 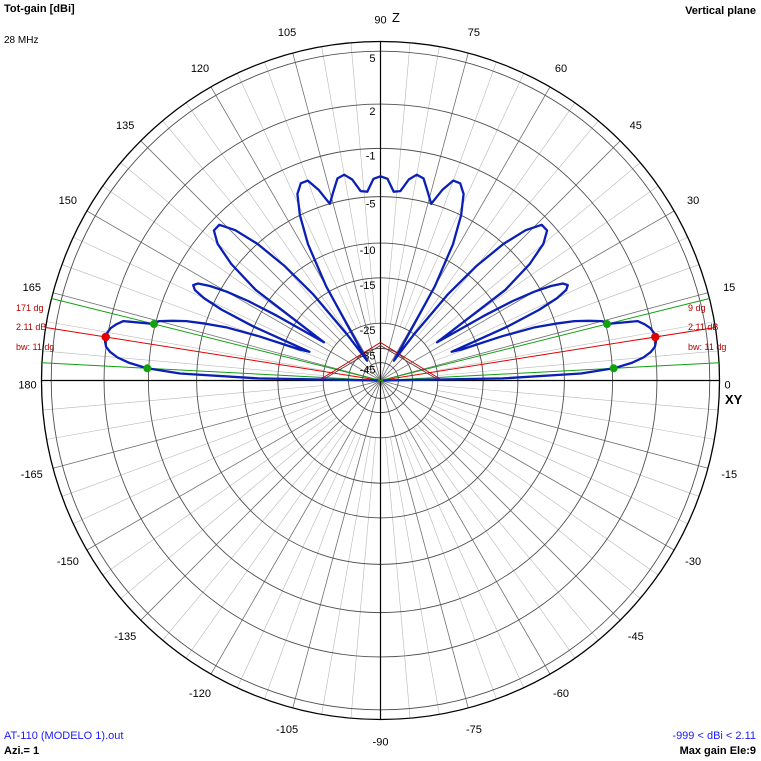 I want to click on azimuth-label: Azi.= 1, so click(x=22, y=751).